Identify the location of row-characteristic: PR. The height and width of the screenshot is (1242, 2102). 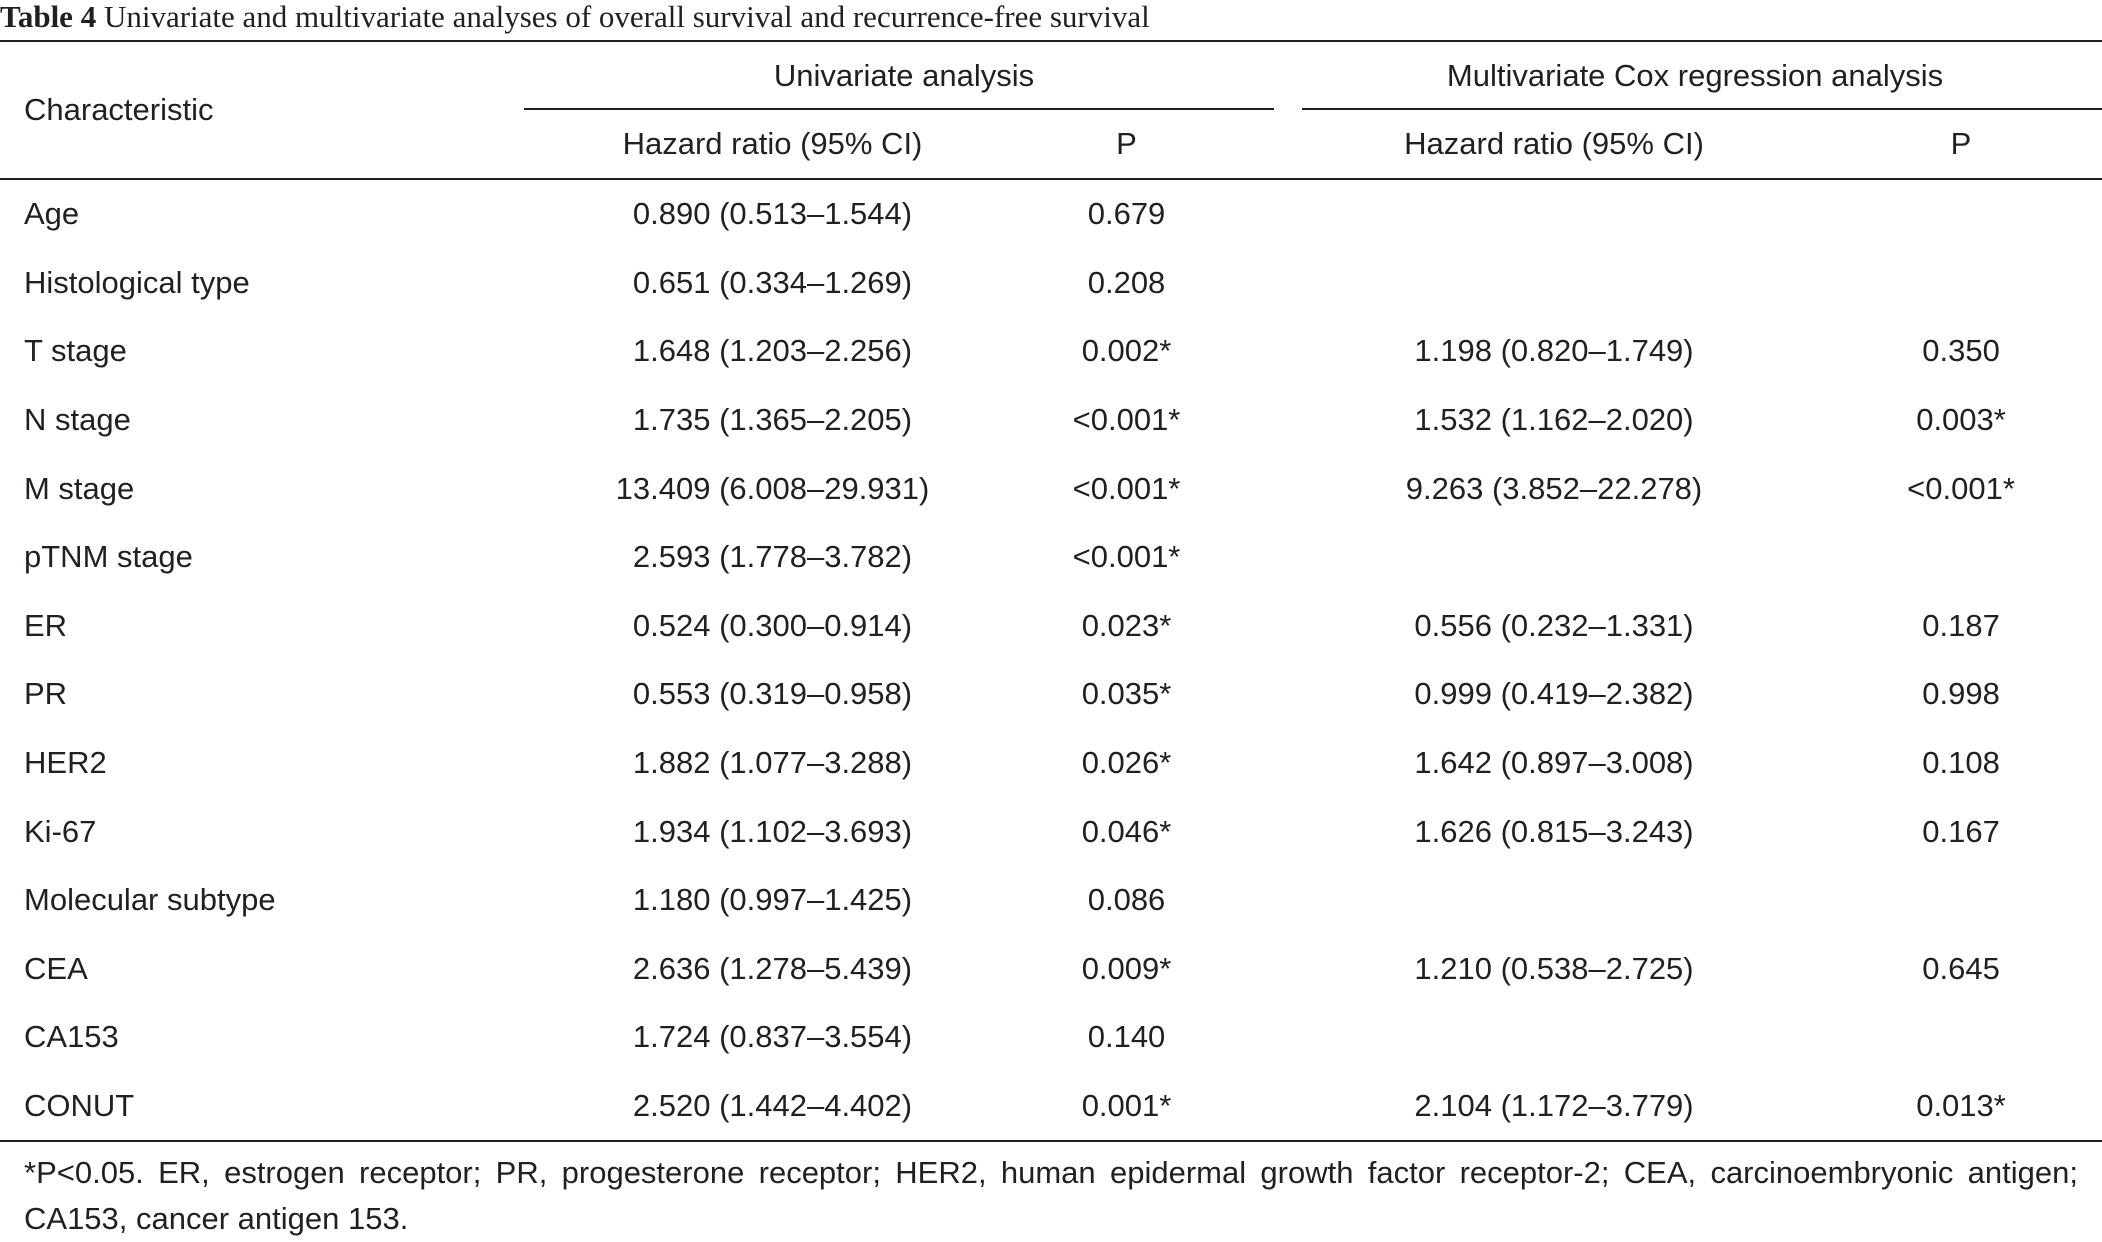
(46, 694).